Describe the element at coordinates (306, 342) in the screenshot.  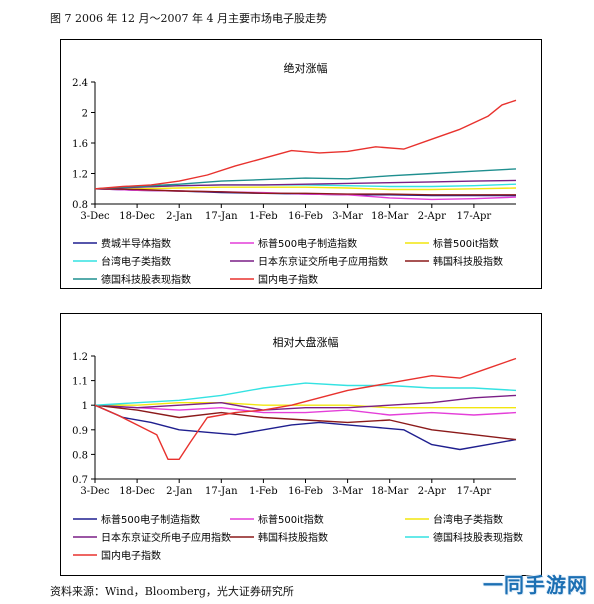
I see `chart-title: 相对大盘涨幅` at that location.